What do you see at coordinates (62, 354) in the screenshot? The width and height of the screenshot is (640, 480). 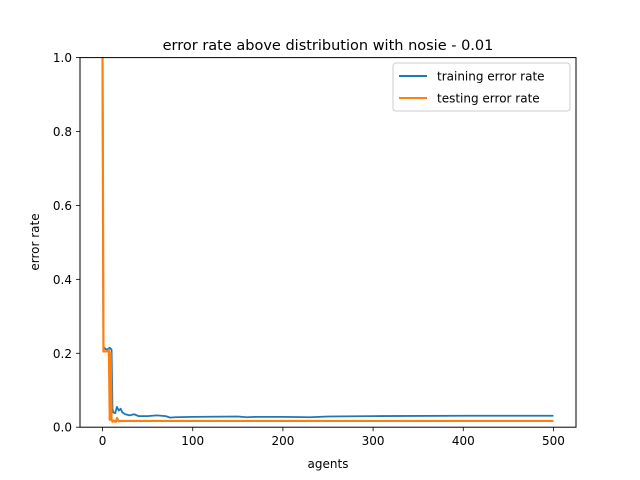 I see `y-tick-label: 0.2` at bounding box center [62, 354].